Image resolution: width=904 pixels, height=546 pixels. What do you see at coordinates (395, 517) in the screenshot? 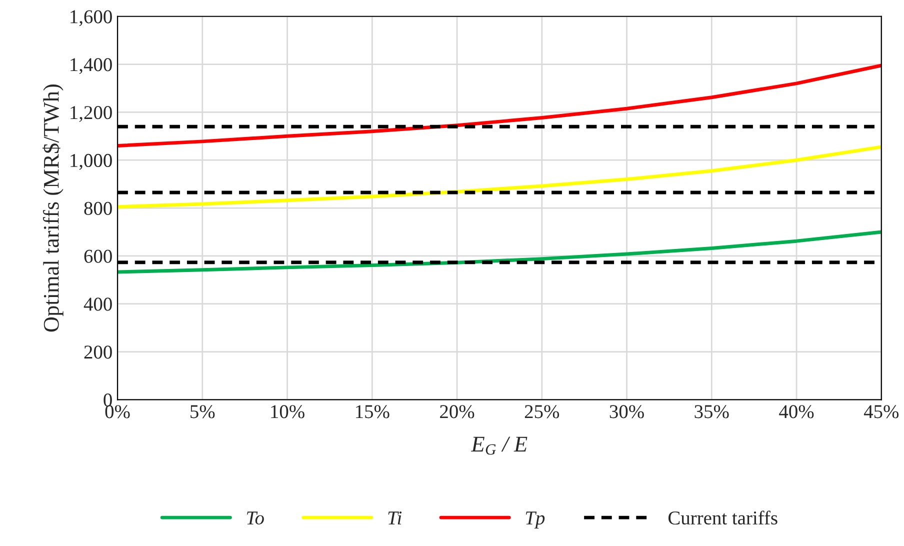
I see `legend-label: Ti` at bounding box center [395, 517].